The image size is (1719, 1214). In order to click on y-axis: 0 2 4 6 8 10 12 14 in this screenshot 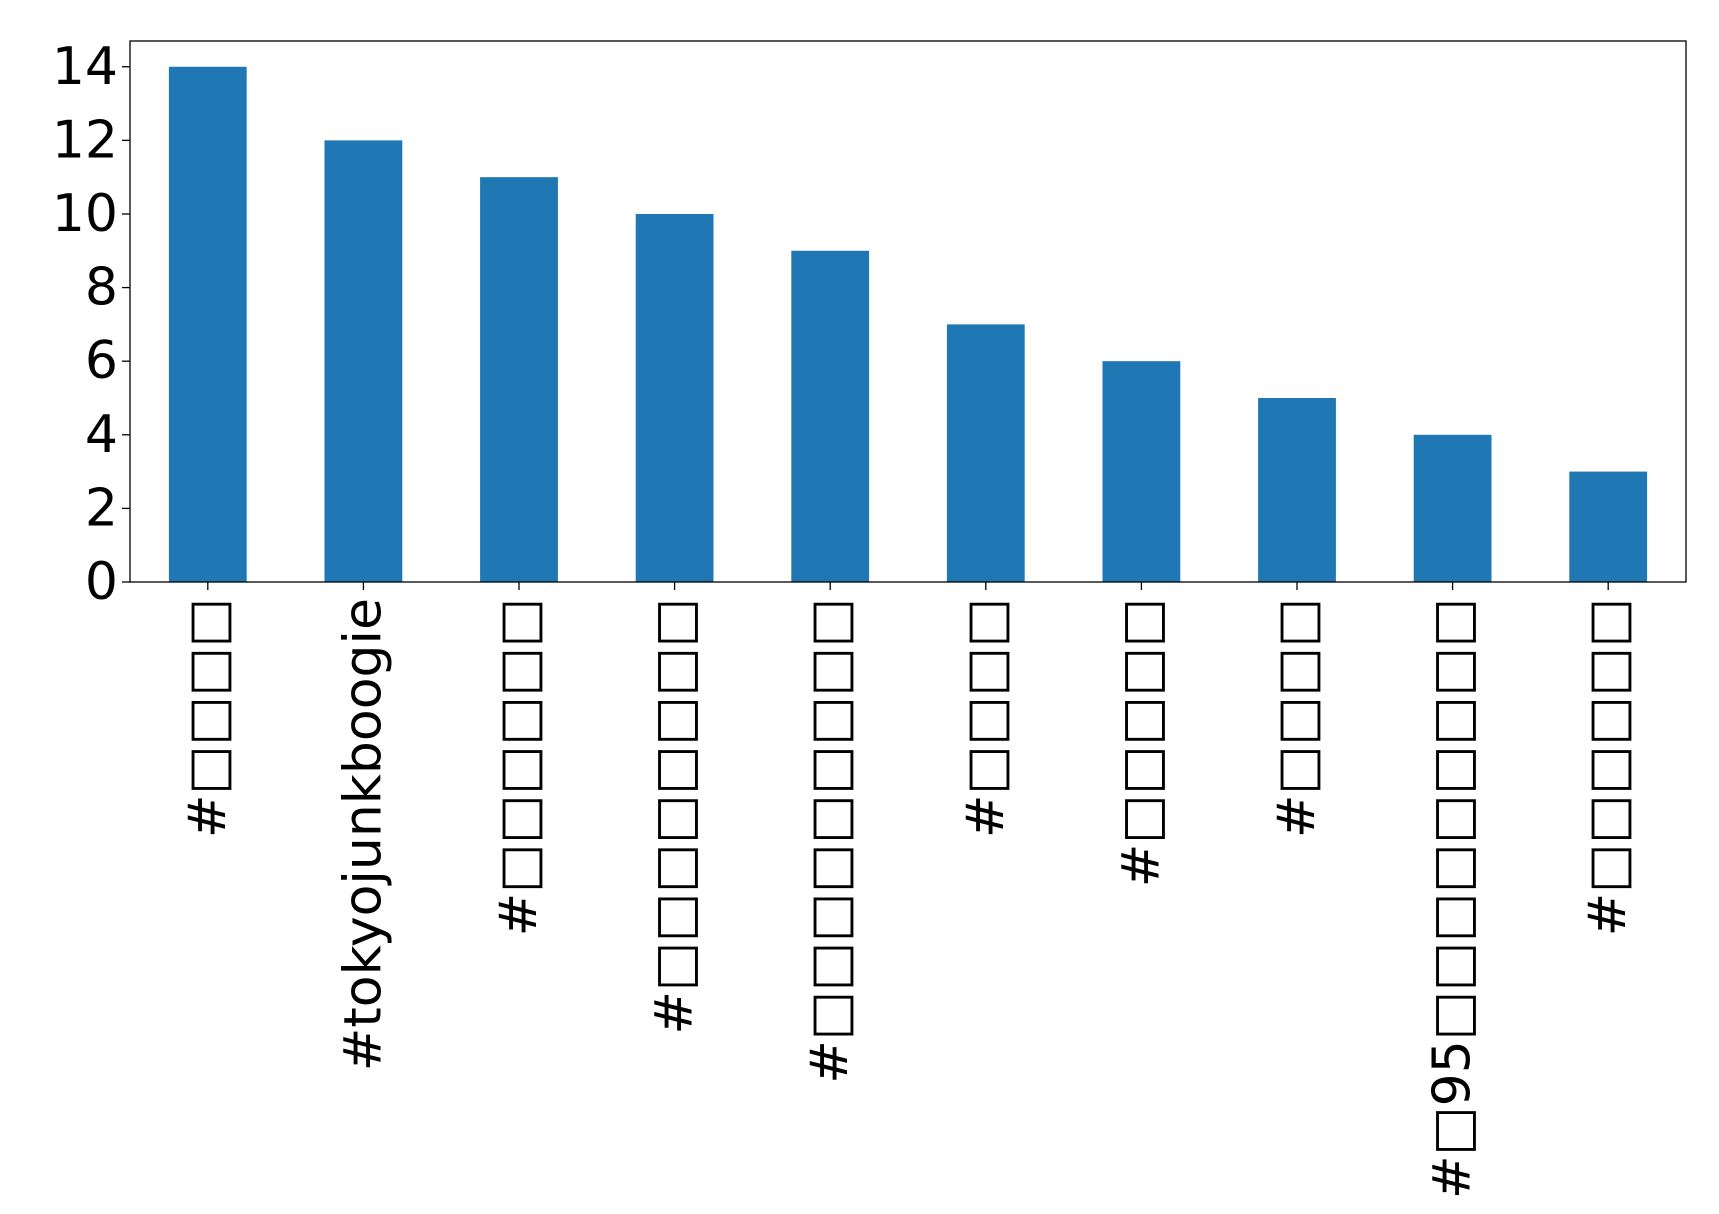, I will do `click(91, 324)`.